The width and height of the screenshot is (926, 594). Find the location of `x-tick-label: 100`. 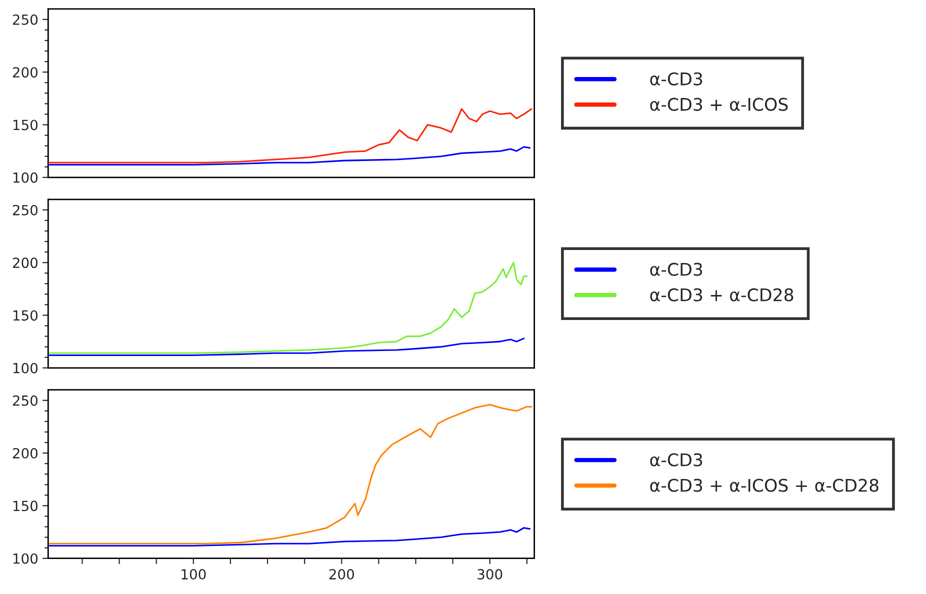

x-tick-label: 100 is located at coordinates (194, 574).